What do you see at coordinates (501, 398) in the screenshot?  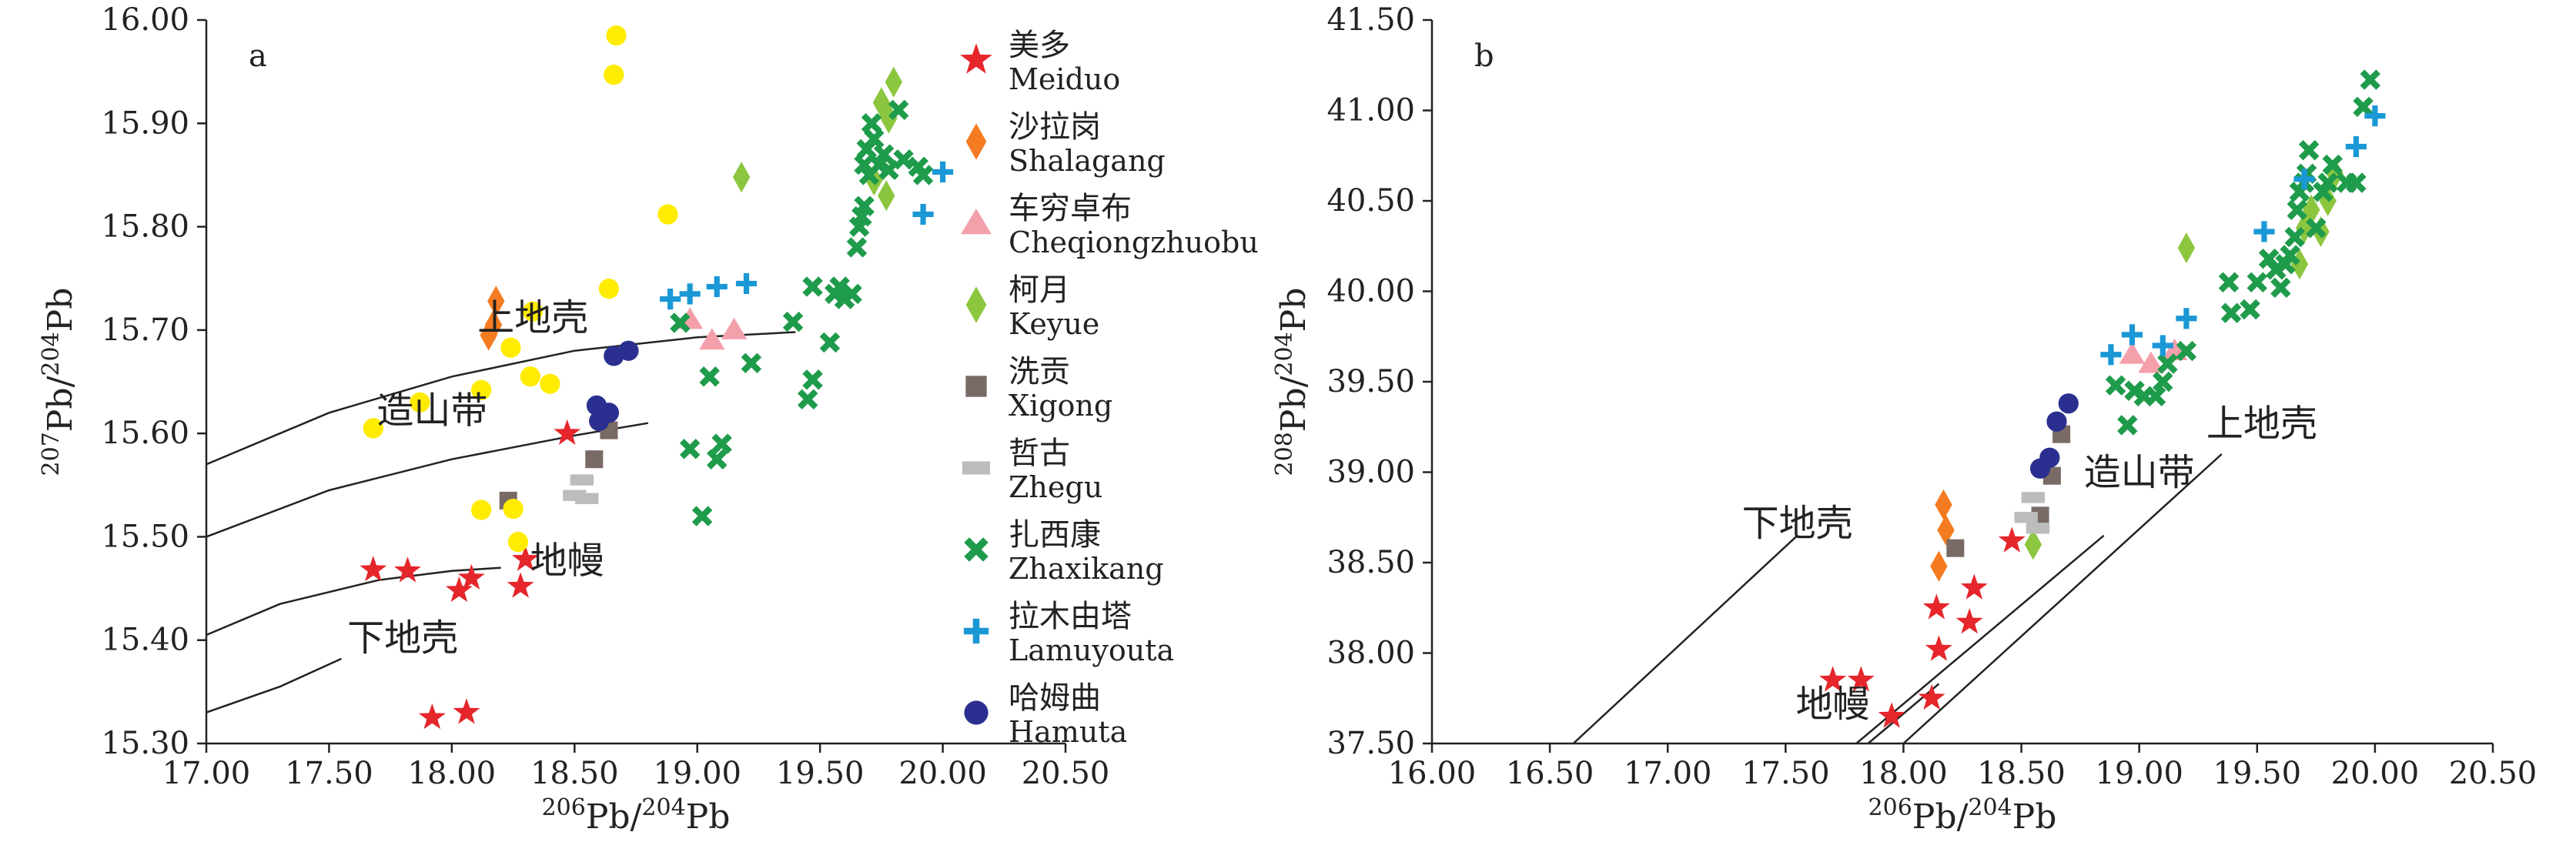 I see `reference-curve` at bounding box center [501, 398].